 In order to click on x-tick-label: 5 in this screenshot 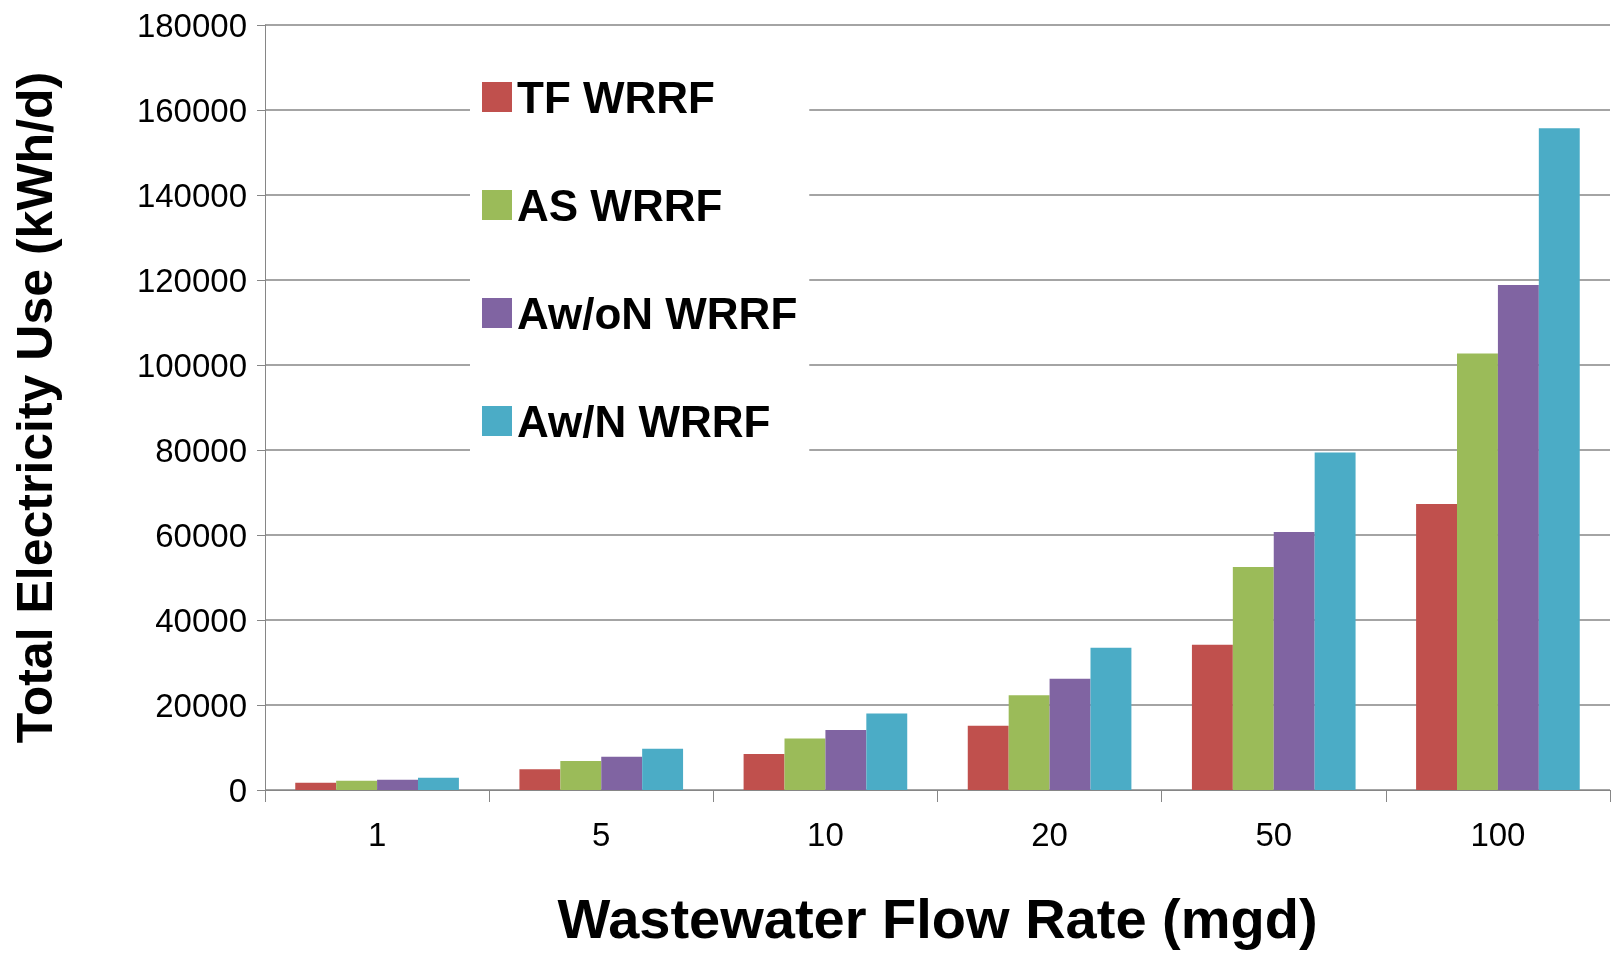, I will do `click(601, 834)`.